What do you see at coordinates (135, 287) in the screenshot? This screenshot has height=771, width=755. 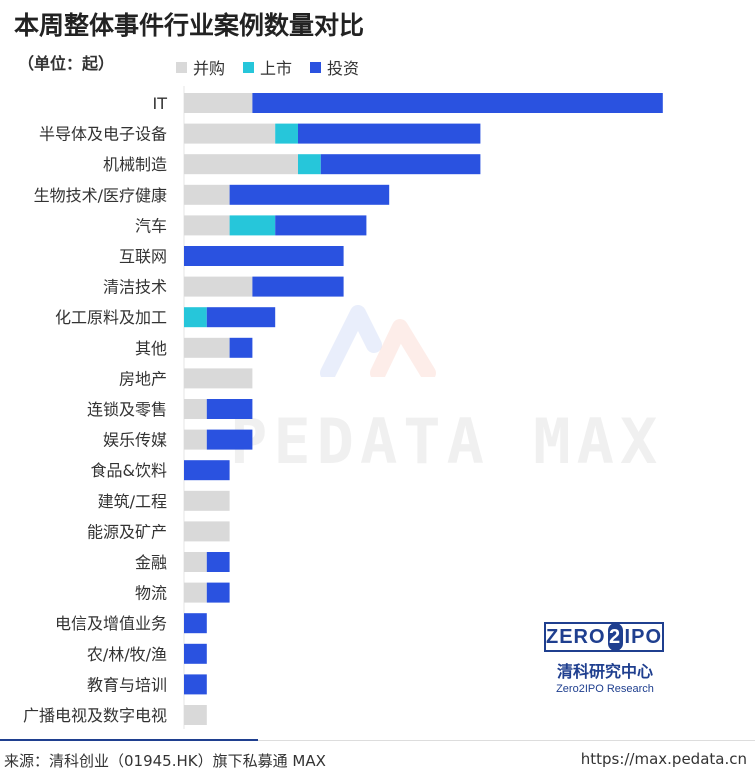 I see `category-label: 清洁技术` at bounding box center [135, 287].